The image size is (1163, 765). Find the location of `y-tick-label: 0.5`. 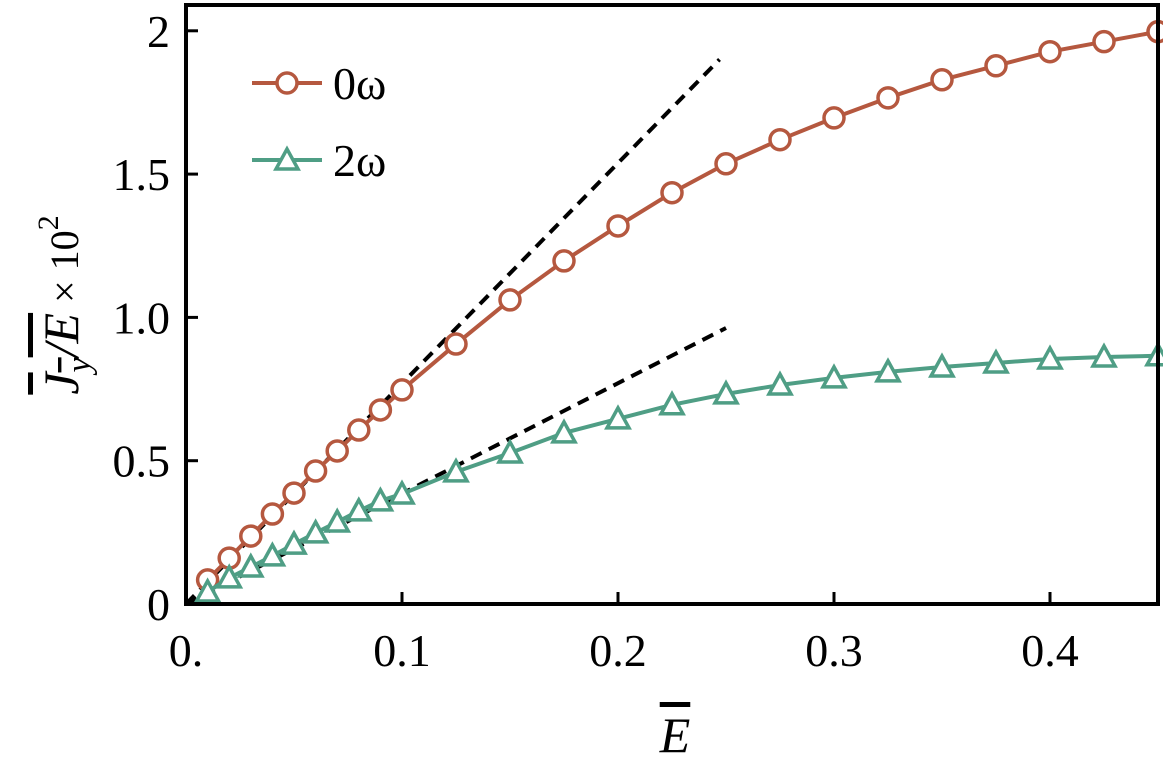

y-tick-label: 0.5 is located at coordinates (142, 461).